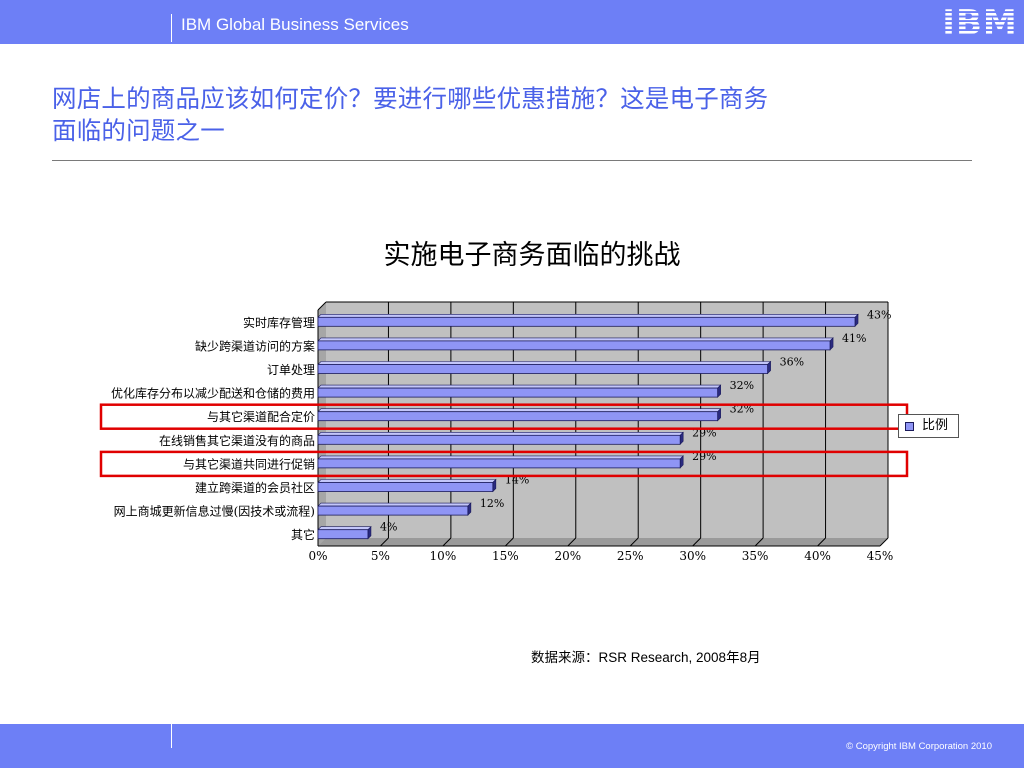 The height and width of the screenshot is (768, 1024). I want to click on category-label: 其它, so click(303, 534).